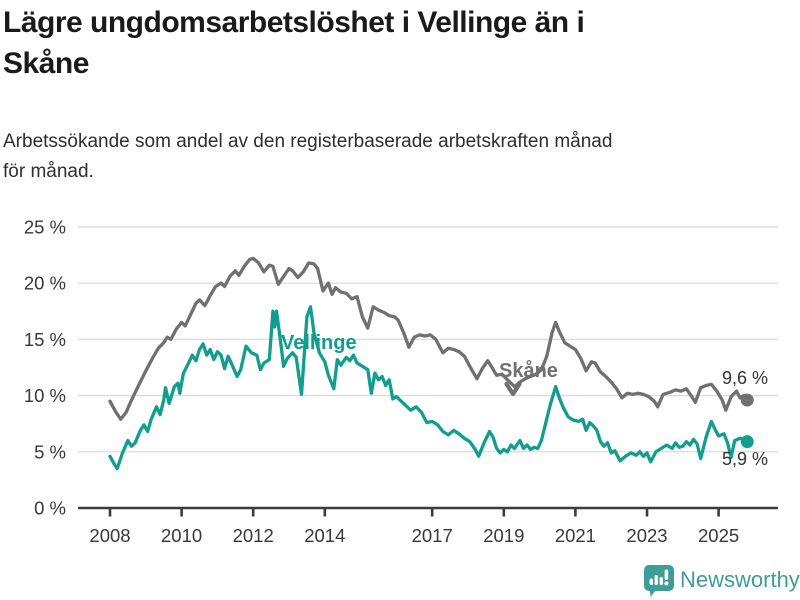 This screenshot has height=600, width=800. Describe the element at coordinates (109, 535) in the screenshot. I see `x-tick-label: 2008` at that location.